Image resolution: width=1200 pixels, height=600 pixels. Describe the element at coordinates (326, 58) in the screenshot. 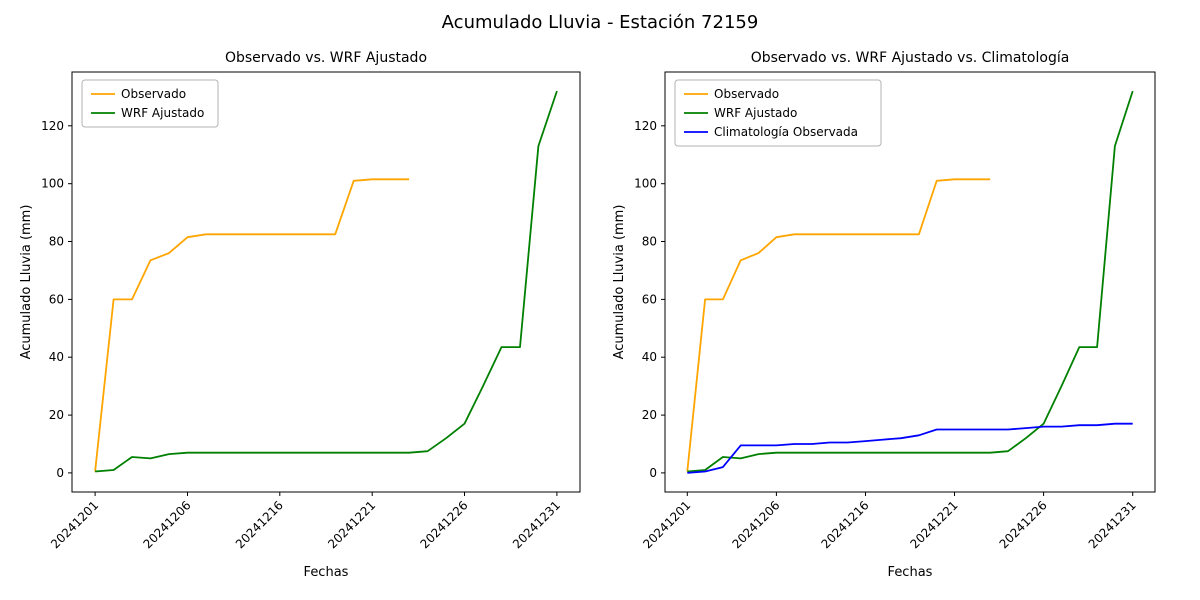

I see `subplot-title: Observado vs. WRF Ajustado` at that location.